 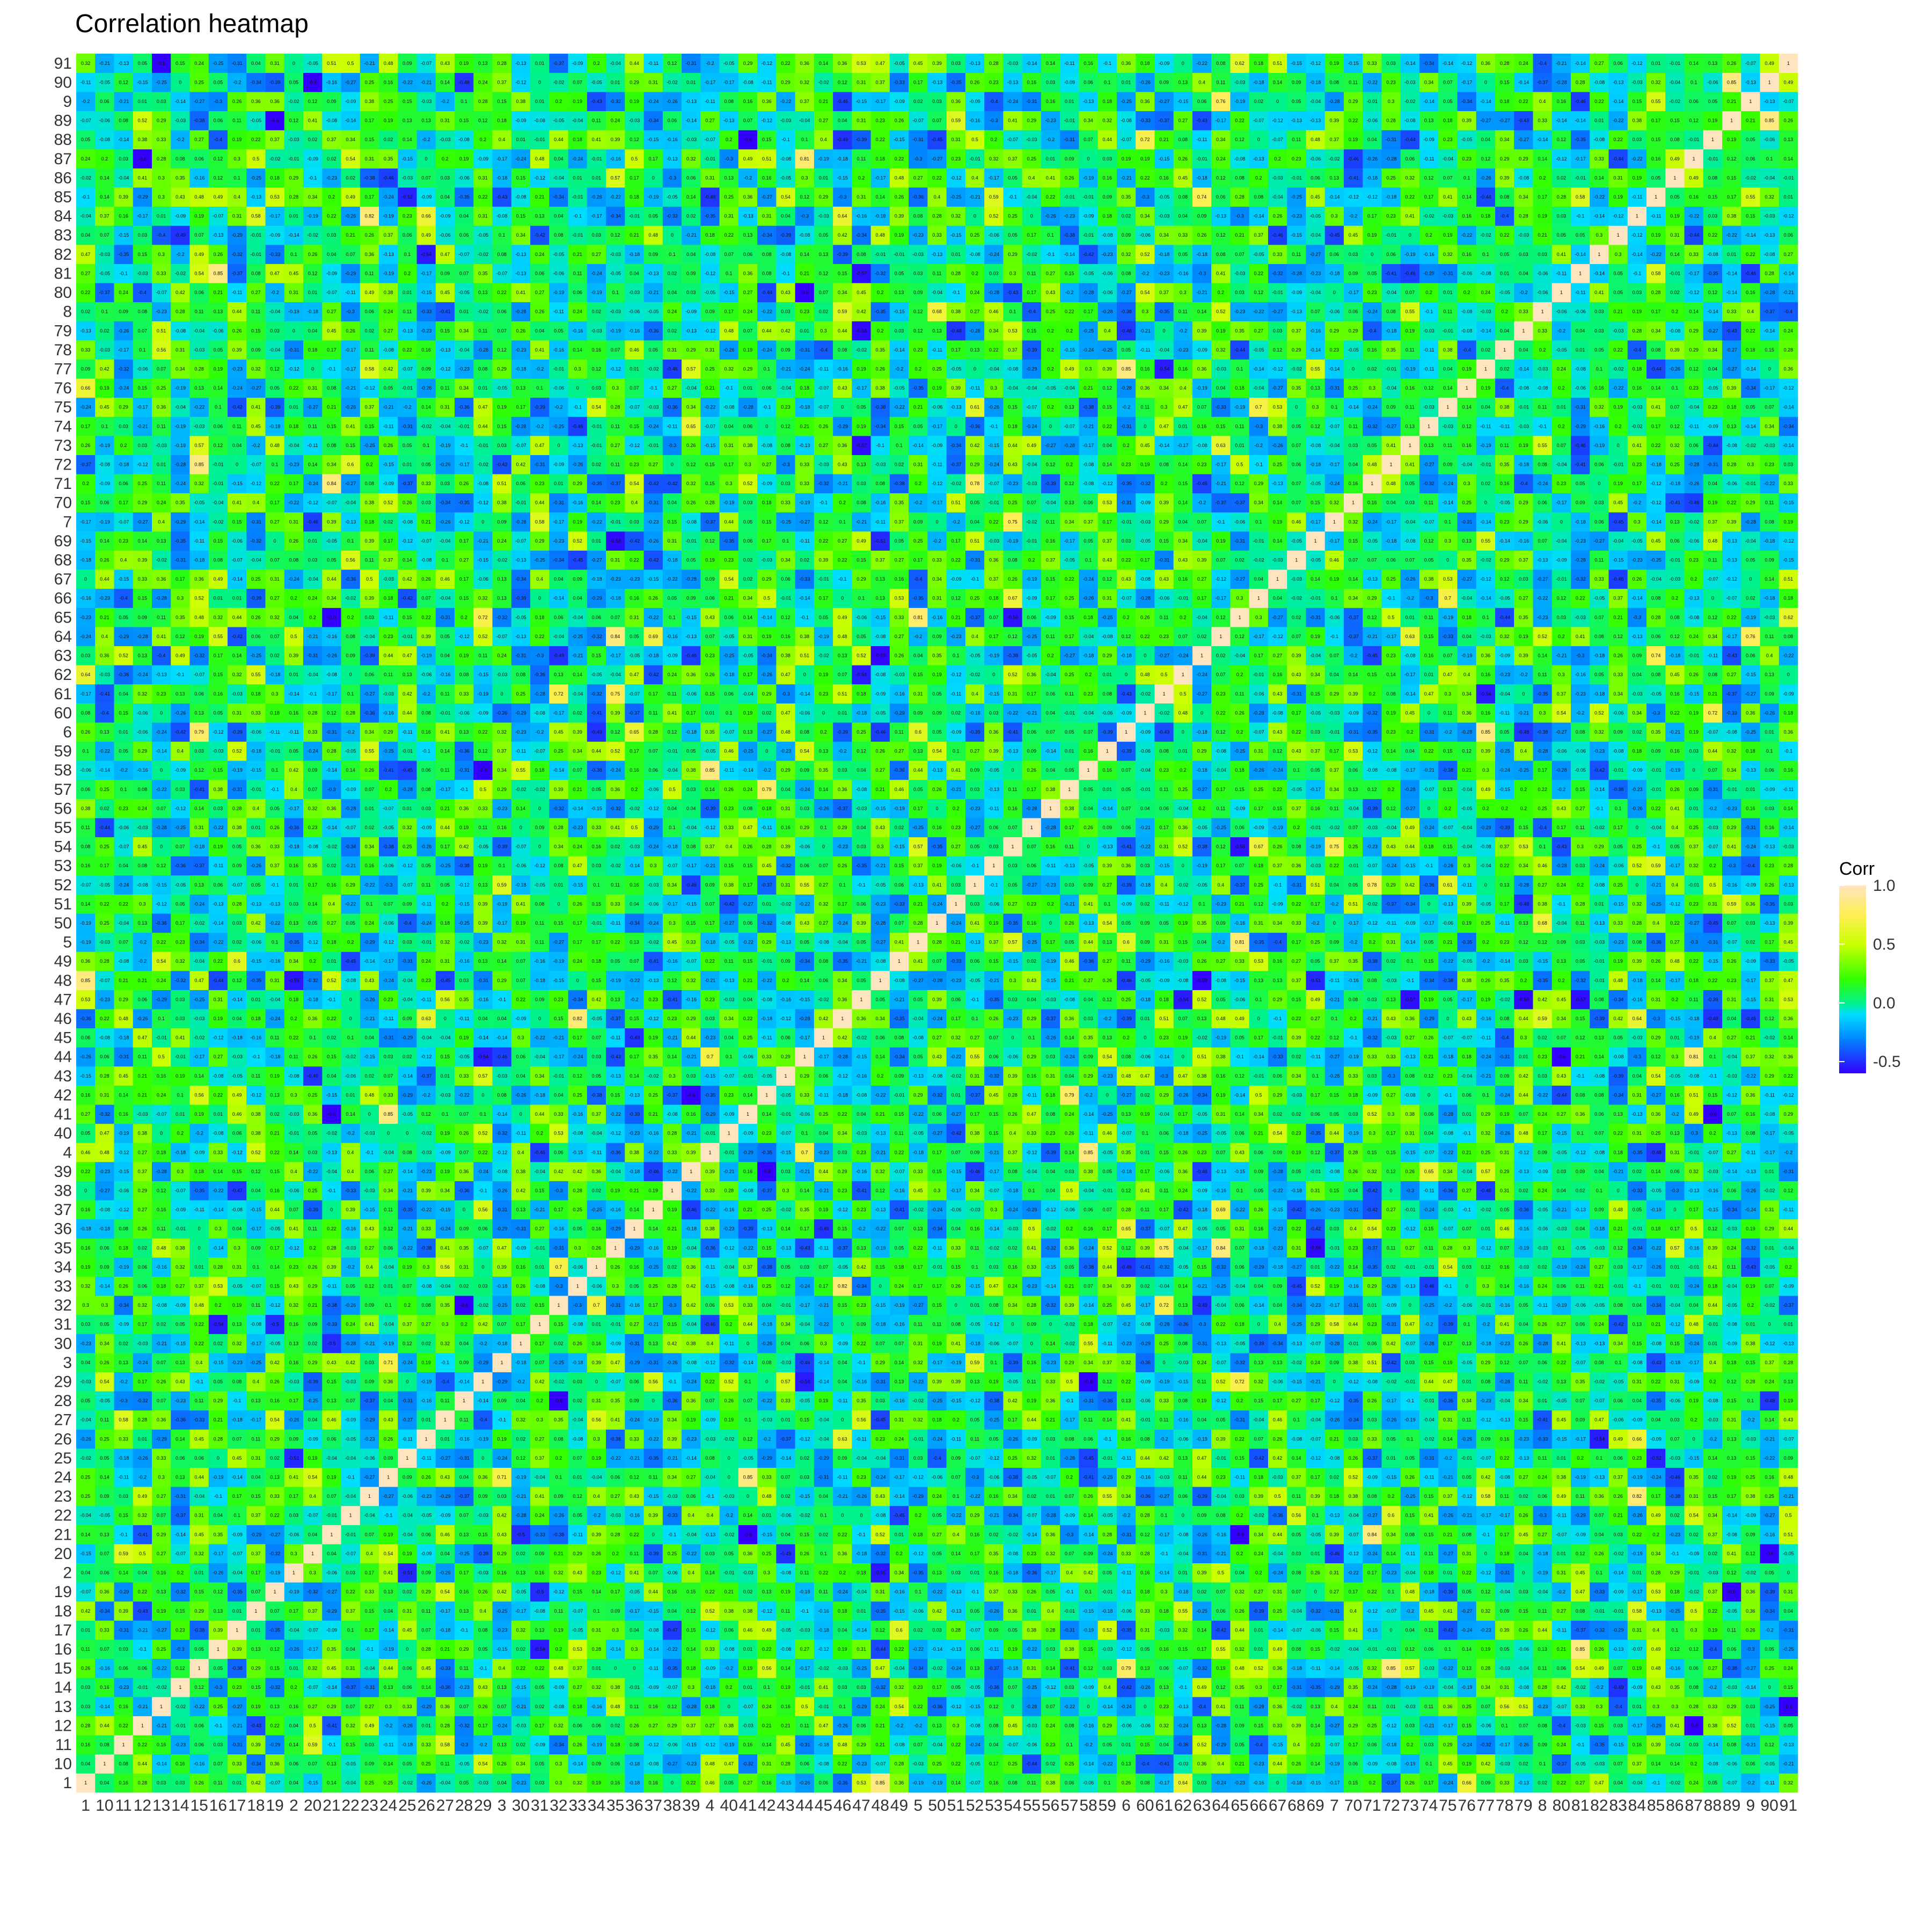 What do you see at coordinates (350, 1343) in the screenshot?
I see `cell-value-label: -0.28` at bounding box center [350, 1343].